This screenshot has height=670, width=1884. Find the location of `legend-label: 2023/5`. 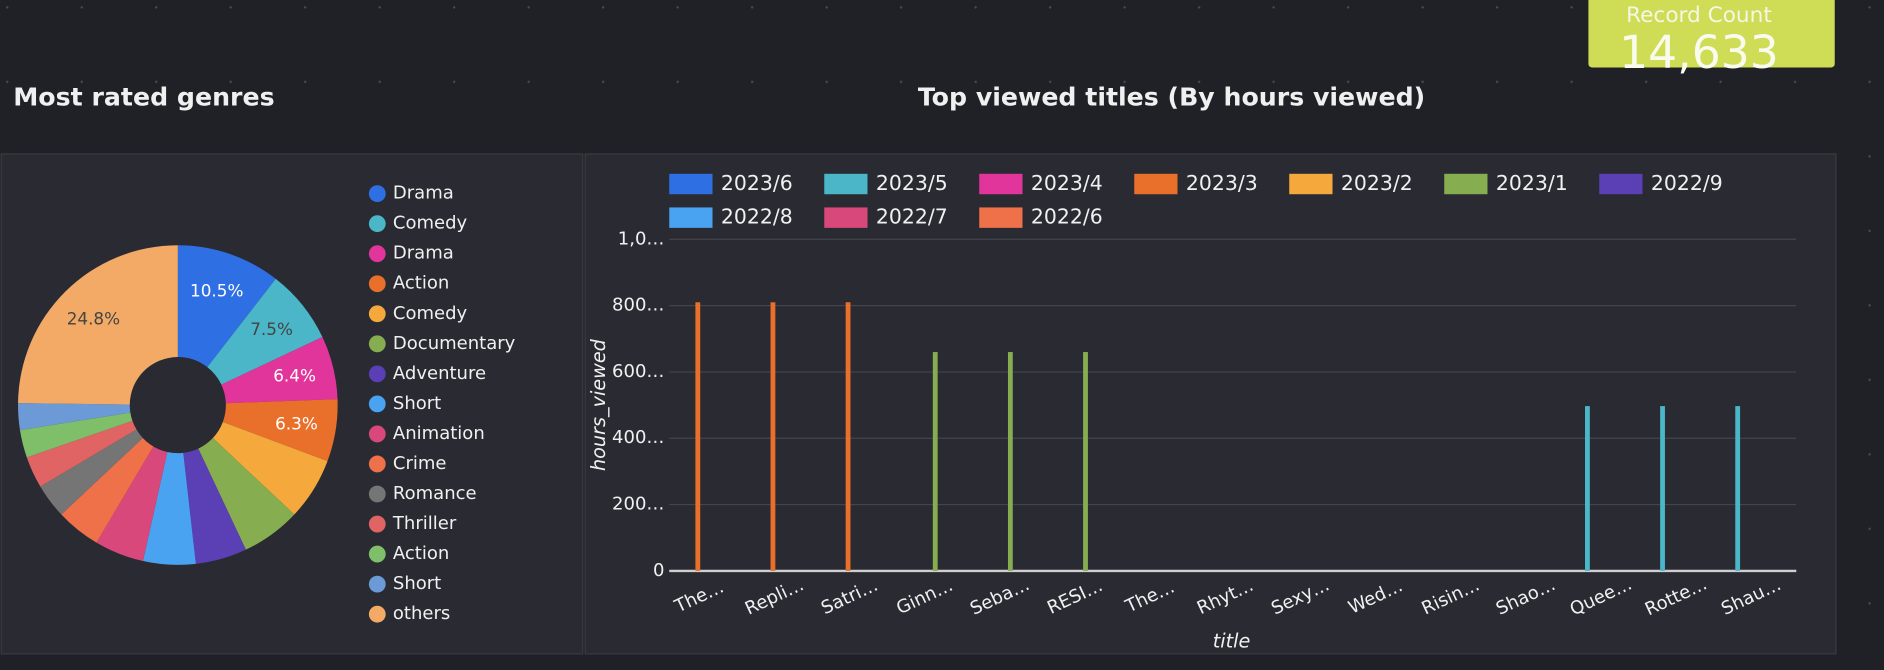

legend-label: 2023/5 is located at coordinates (912, 183).